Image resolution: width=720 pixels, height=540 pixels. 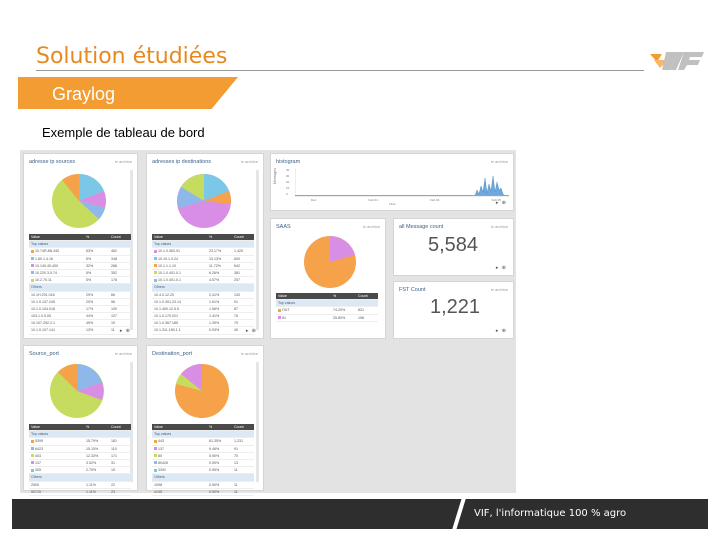 What do you see at coordinates (360, 514) in the screenshot?
I see `slide-footer` at bounding box center [360, 514].